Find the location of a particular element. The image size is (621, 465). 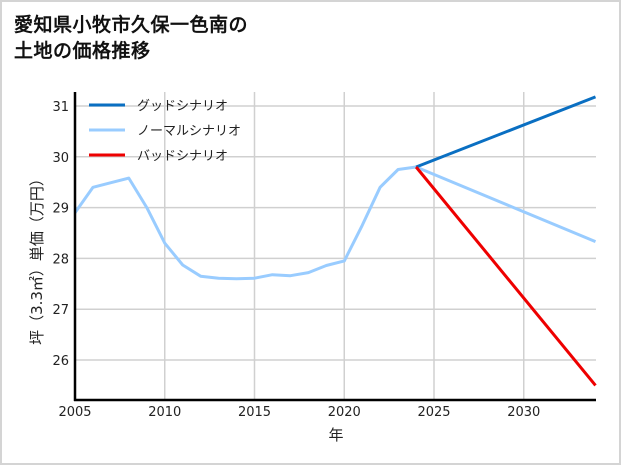

y-tick-label: 26 is located at coordinates (60, 361).